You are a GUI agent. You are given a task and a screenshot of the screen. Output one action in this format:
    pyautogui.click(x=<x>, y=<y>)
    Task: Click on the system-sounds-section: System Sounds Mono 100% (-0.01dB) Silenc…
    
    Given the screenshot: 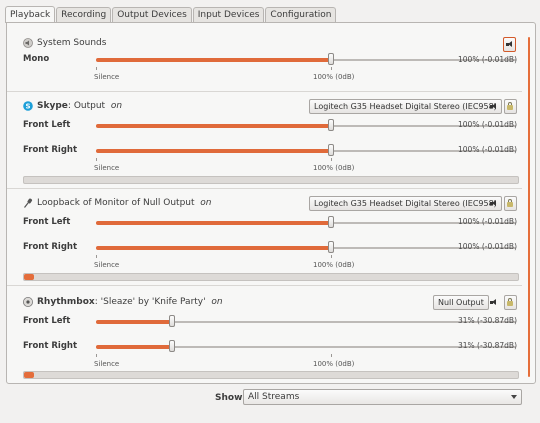 What is the action you would take?
    pyautogui.click(x=264, y=53)
    